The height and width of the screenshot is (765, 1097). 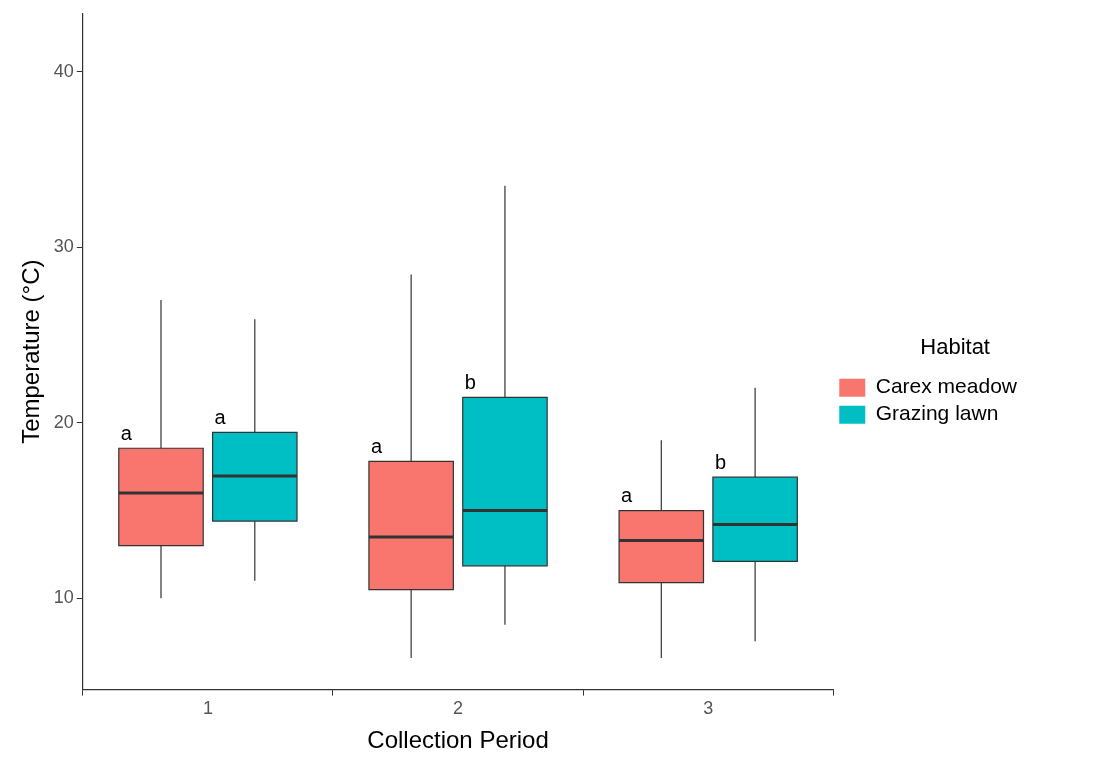 I want to click on legend-title: Habitat, so click(x=955, y=346).